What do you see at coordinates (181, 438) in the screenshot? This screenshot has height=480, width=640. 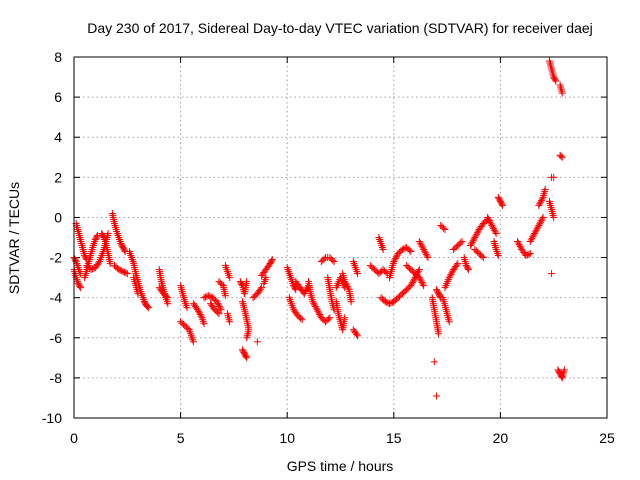 I see `x-tick-label: 5` at bounding box center [181, 438].